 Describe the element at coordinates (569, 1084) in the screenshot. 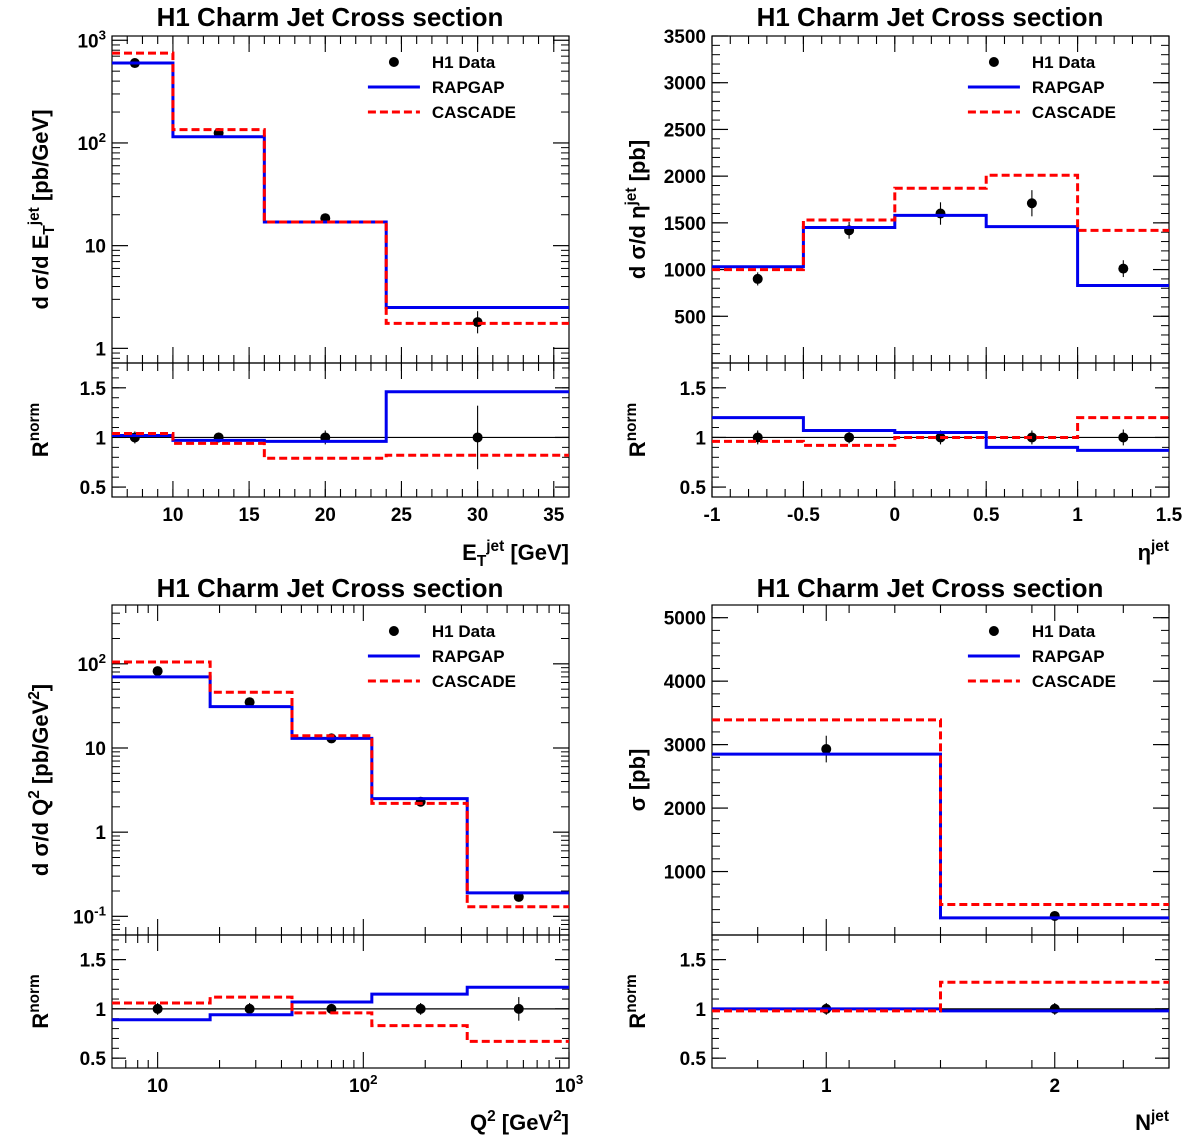

I see `x-tick-label: 103​` at that location.